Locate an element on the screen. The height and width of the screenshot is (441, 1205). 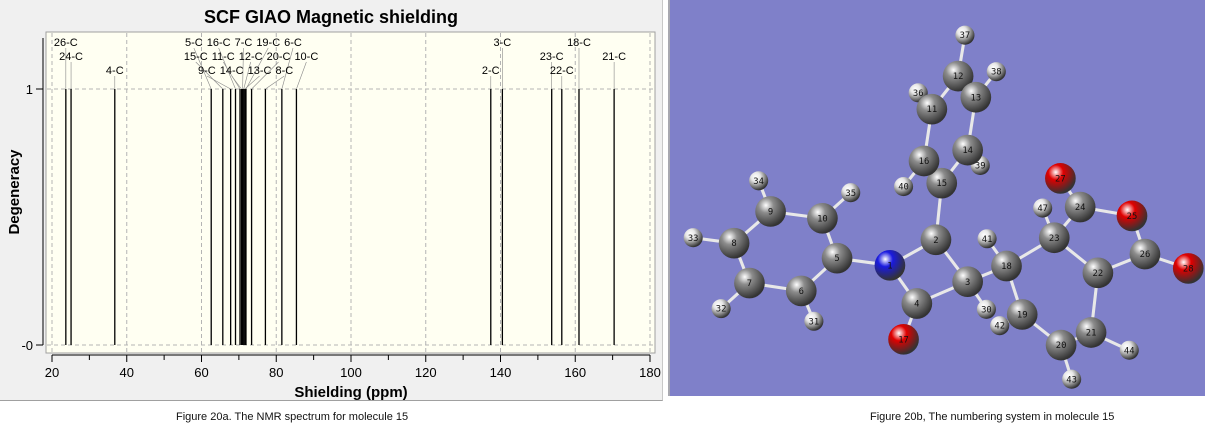
peak-label: 4-C is located at coordinates (115, 71).